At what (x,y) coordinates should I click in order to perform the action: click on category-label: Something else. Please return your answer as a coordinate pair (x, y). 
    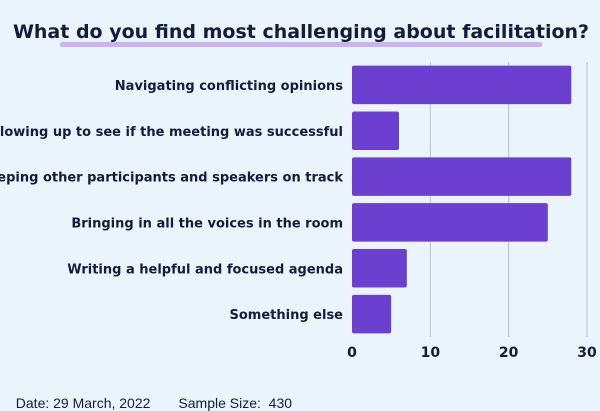
    Looking at the image, I should click on (287, 315).